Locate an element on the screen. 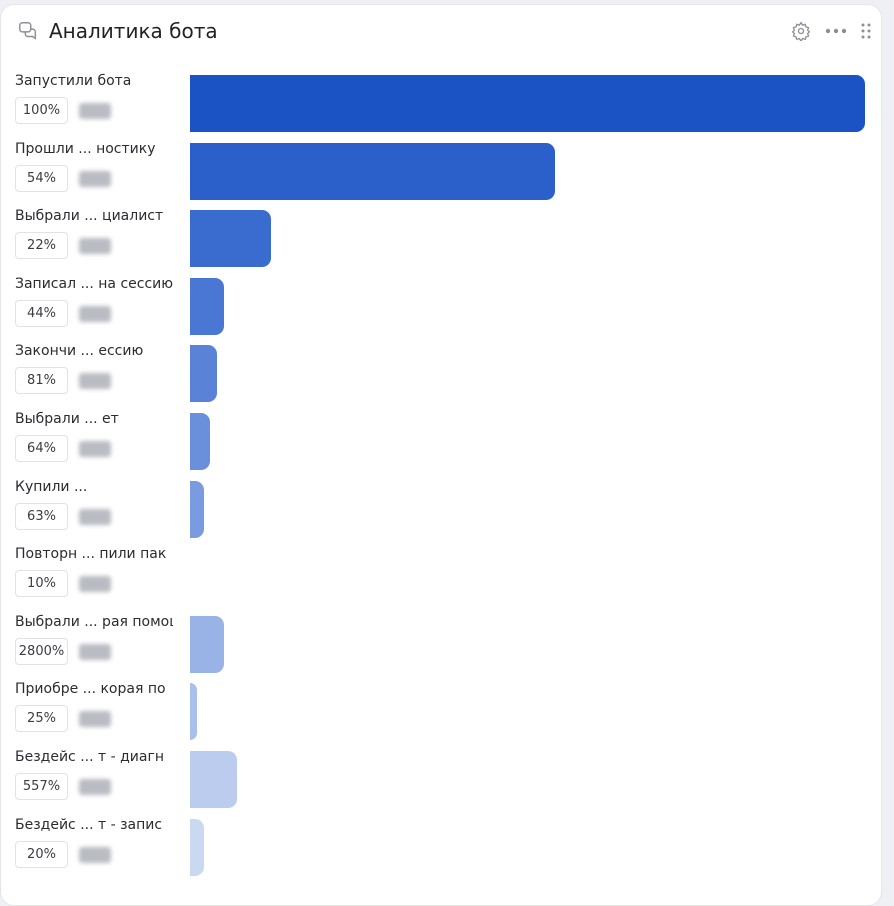 This screenshot has height=906, width=894. funnel-row: Повторн ... пили пак 10% is located at coordinates (441, 580).